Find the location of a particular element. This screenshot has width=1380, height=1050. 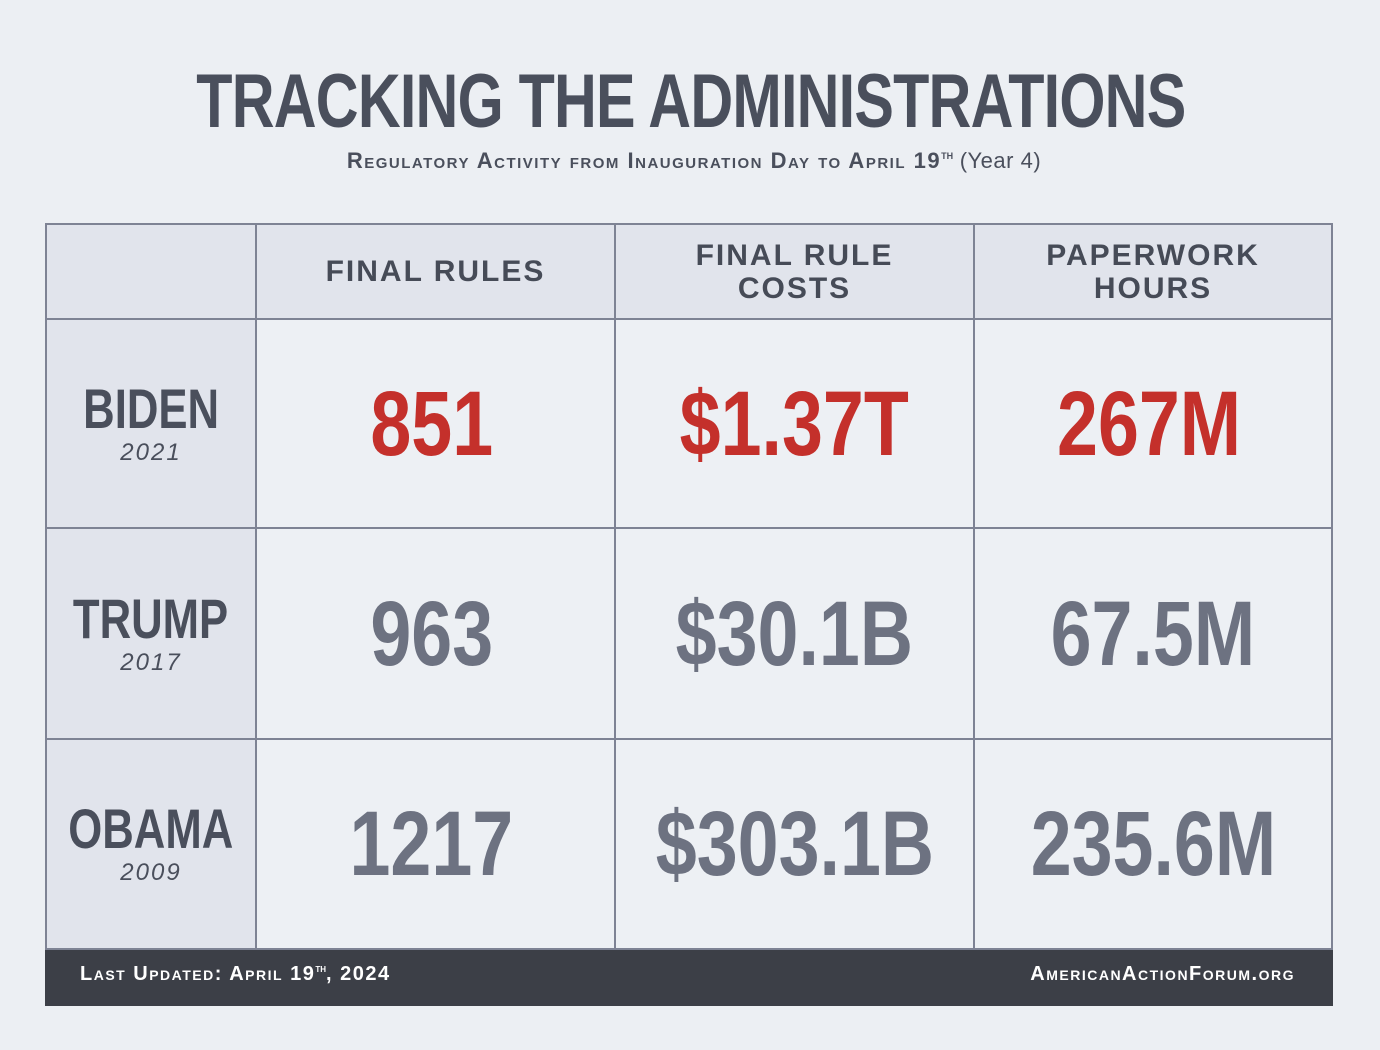

paperwork-hours-value: 267M is located at coordinates (1149, 423).